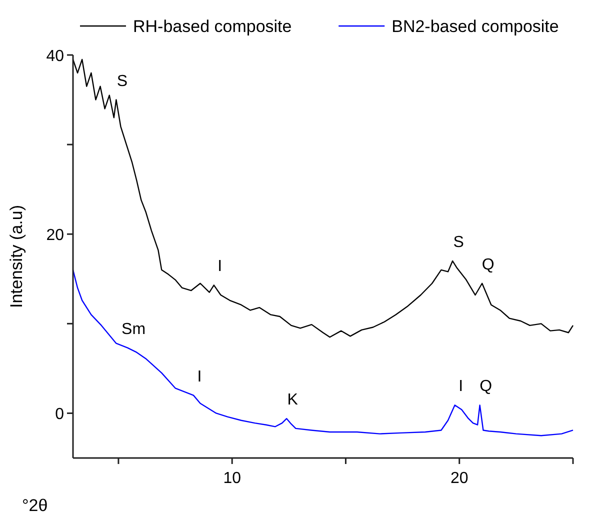  What do you see at coordinates (59, 415) in the screenshot?
I see `y-tick-label: 0` at bounding box center [59, 415].